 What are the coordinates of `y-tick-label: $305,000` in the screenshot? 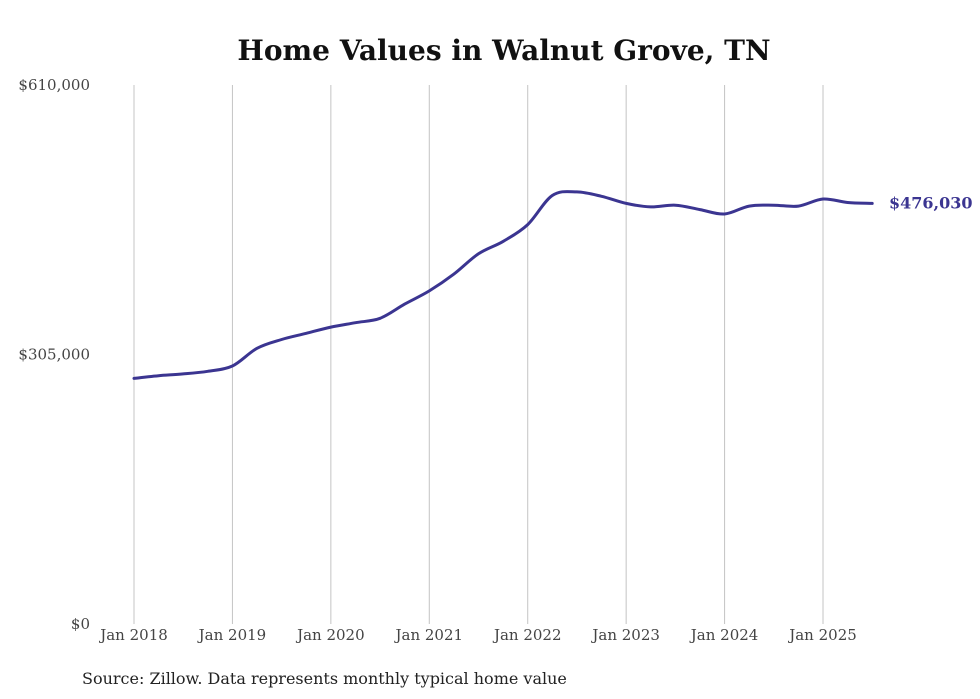 It's located at (54, 355).